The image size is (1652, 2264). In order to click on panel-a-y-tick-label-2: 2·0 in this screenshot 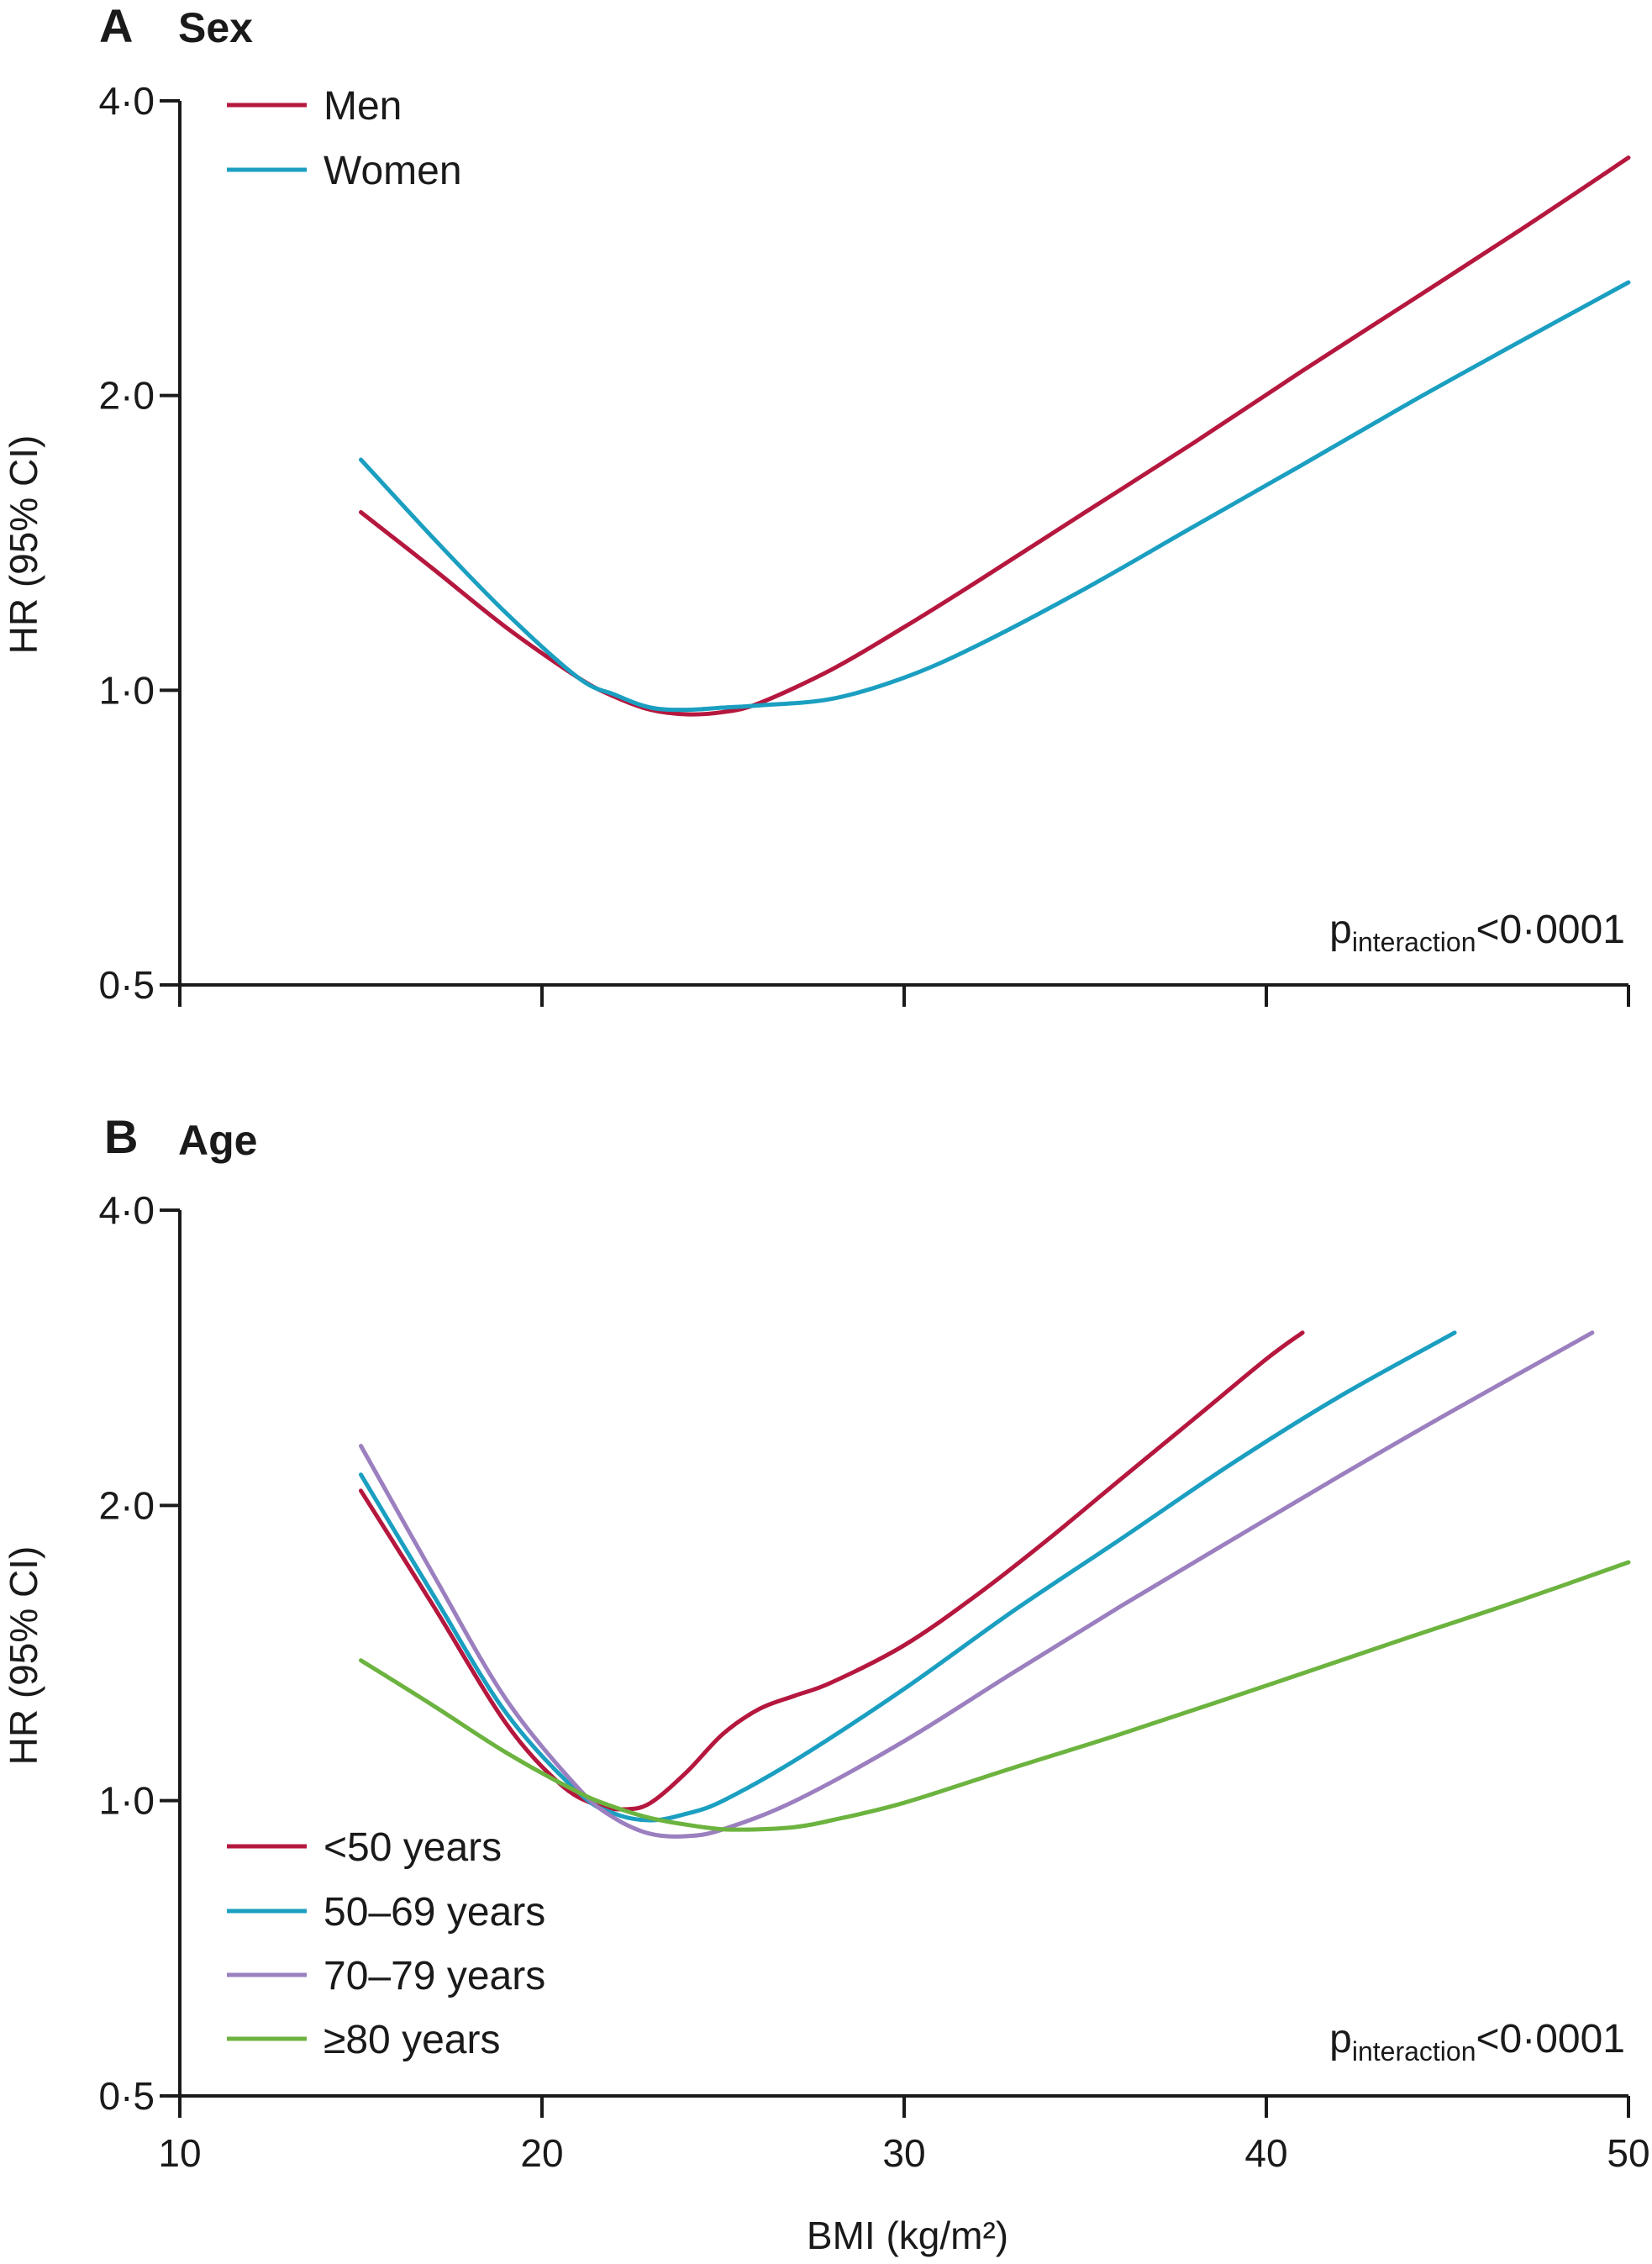, I will do `click(127, 396)`.